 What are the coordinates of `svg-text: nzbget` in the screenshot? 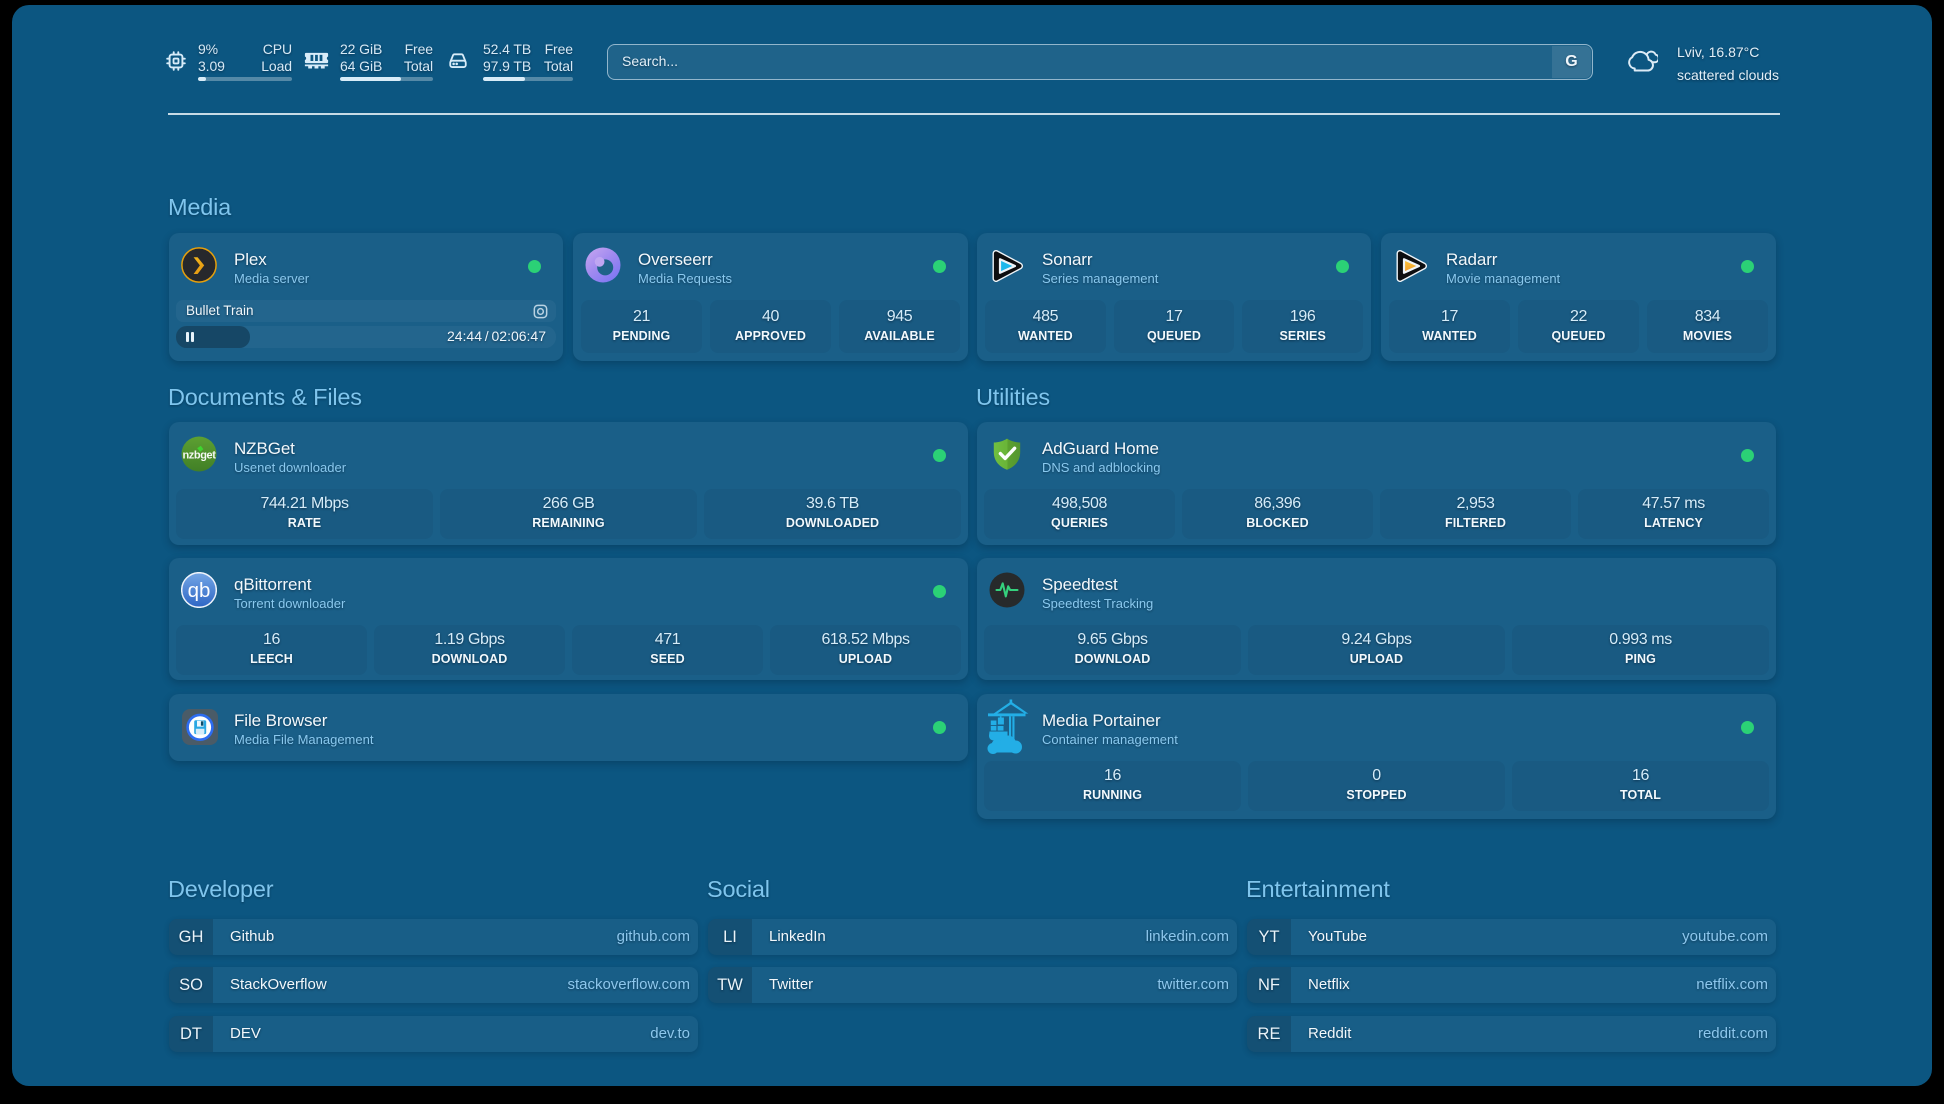 It's located at (199, 456).